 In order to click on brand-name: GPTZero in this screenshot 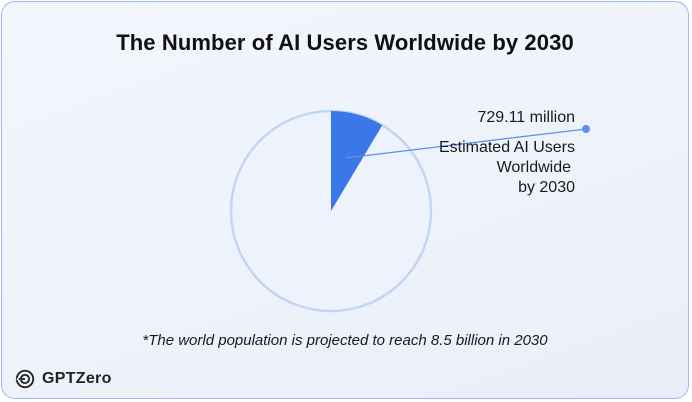, I will do `click(77, 378)`.